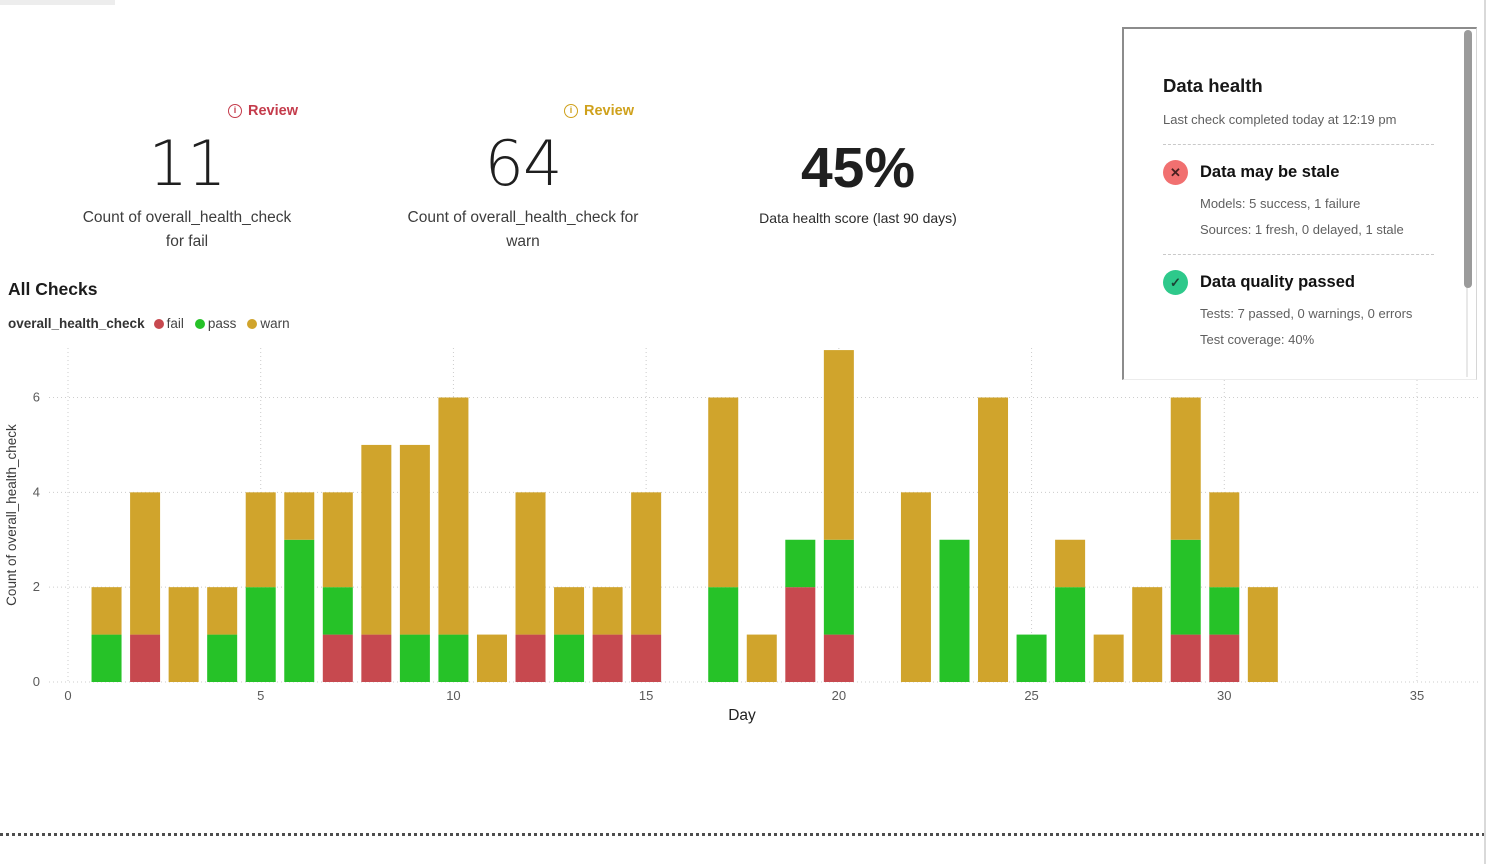  What do you see at coordinates (742, 715) in the screenshot?
I see `x-axis-title: Day` at bounding box center [742, 715].